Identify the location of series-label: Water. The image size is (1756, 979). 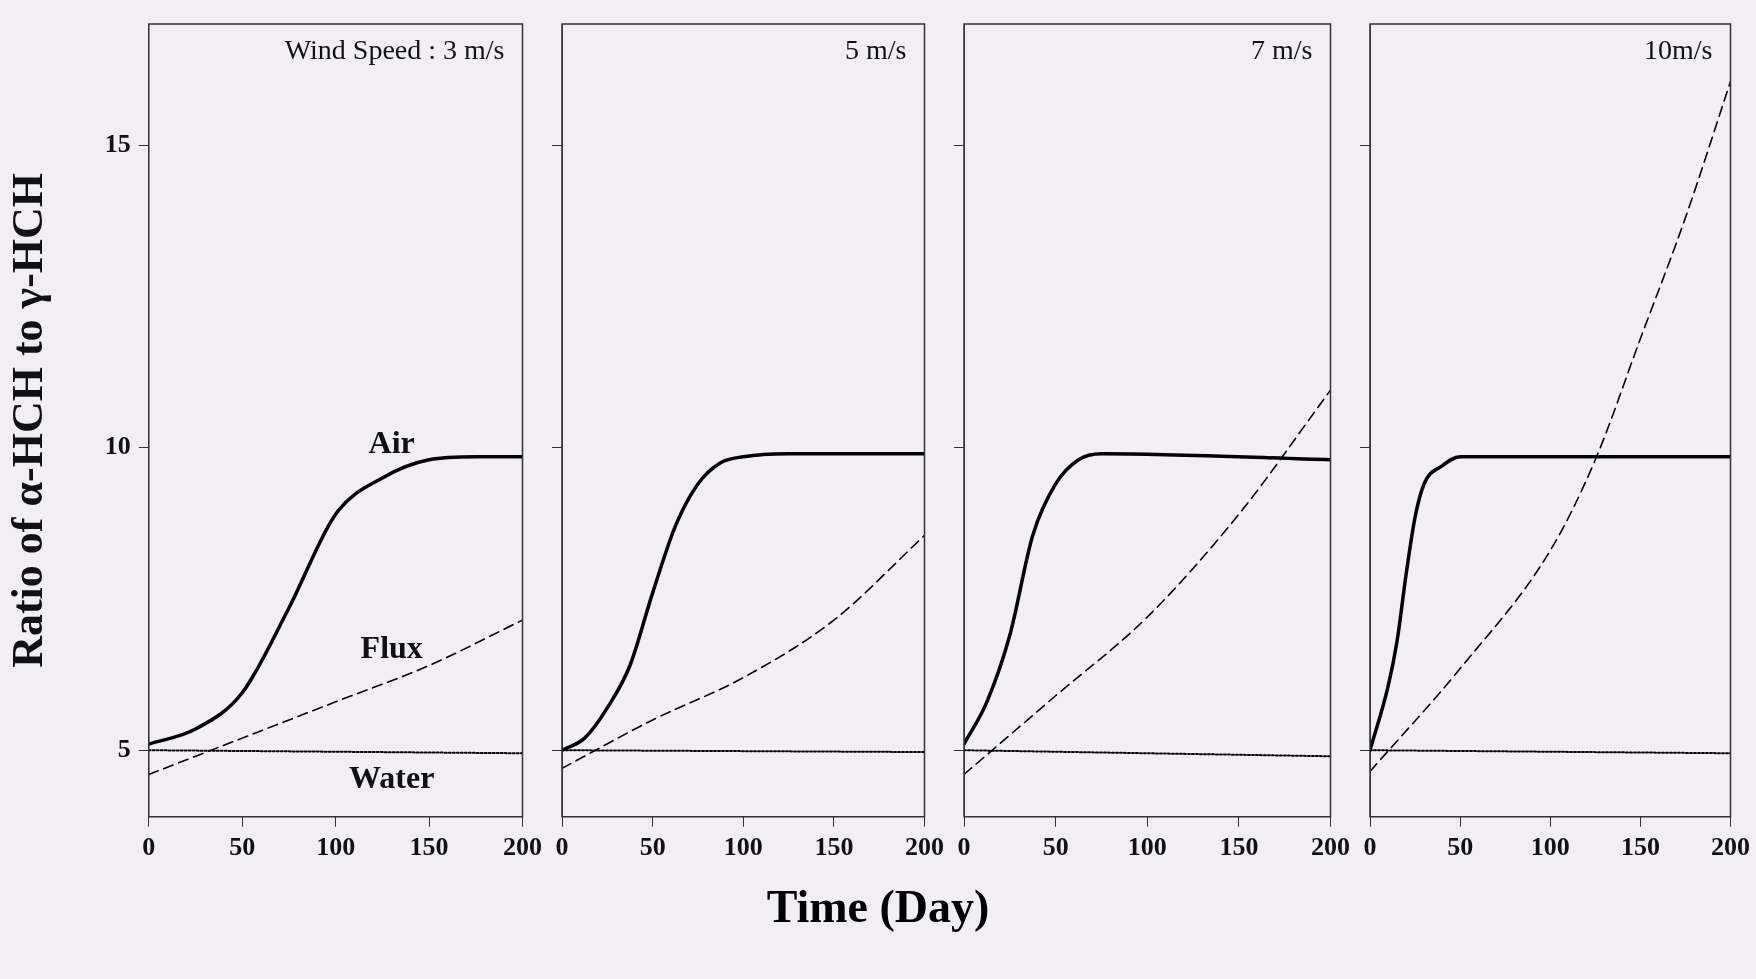
(392, 777).